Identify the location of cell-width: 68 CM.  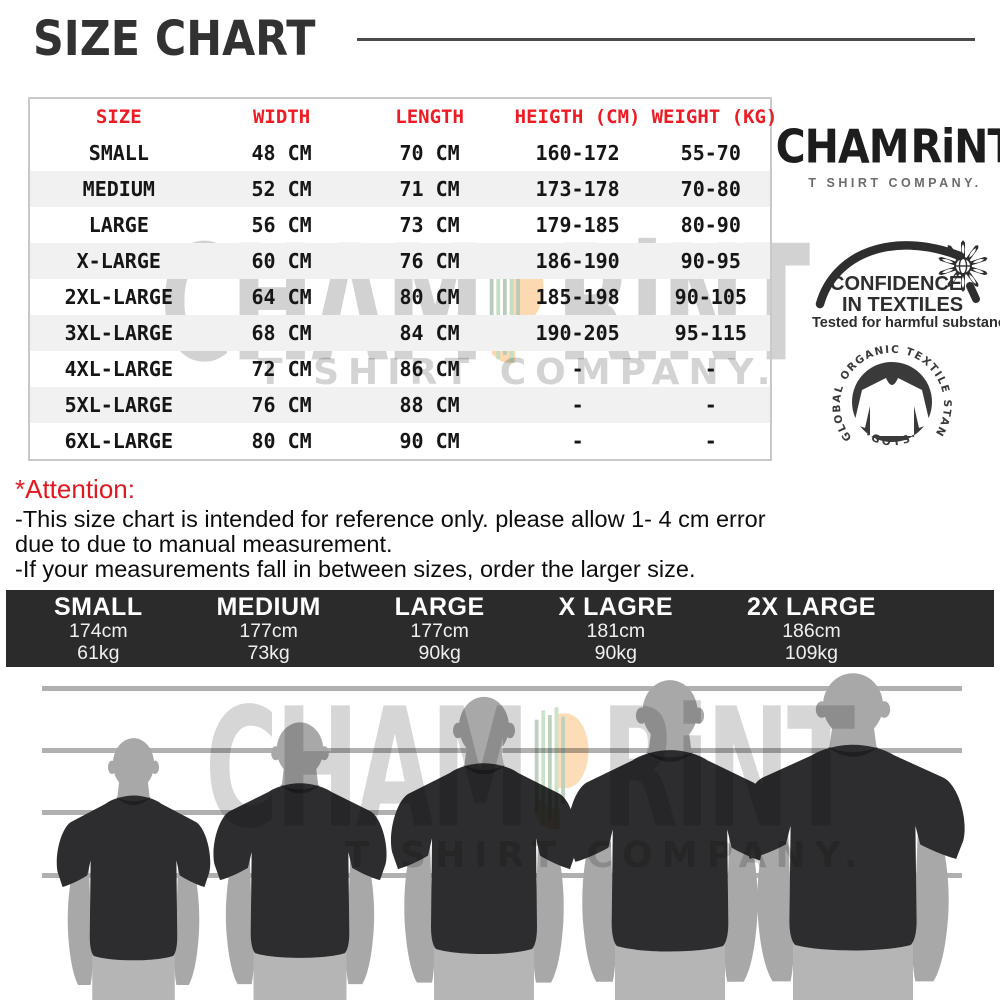
(281, 333).